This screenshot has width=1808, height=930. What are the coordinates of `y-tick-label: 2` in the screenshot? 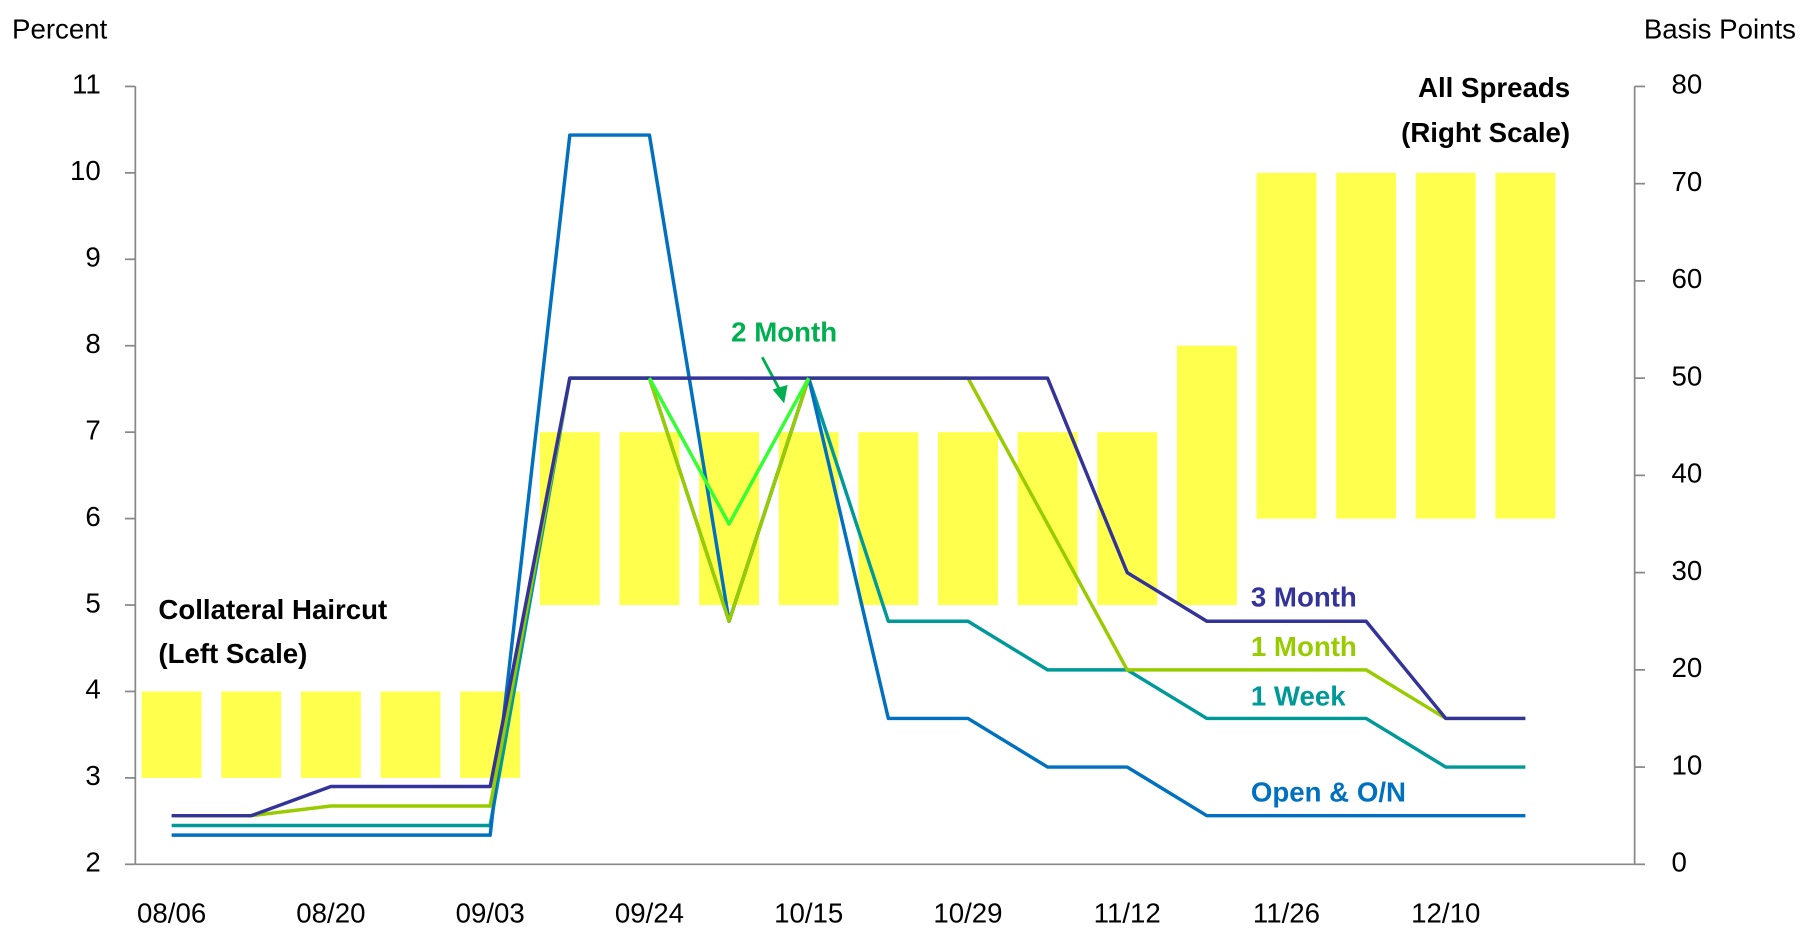 It's located at (92, 862).